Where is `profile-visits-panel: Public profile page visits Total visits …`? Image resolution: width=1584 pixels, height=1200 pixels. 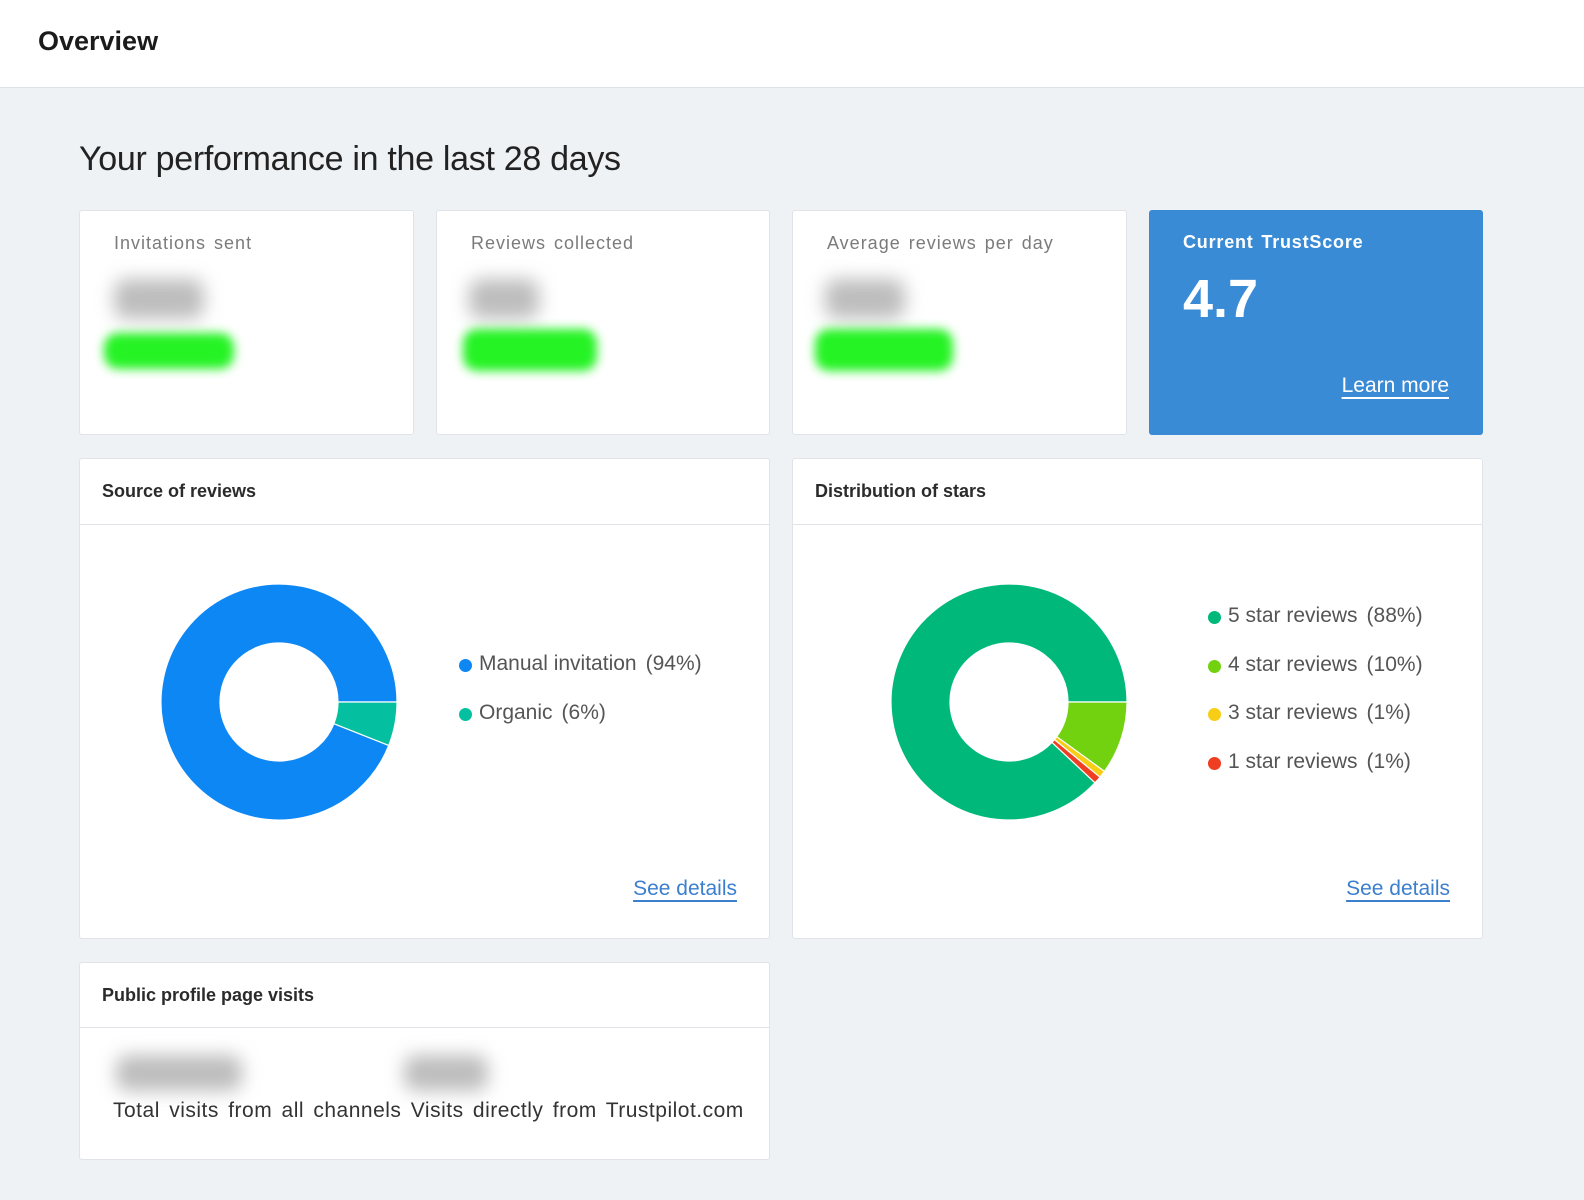 profile-visits-panel: Public profile page visits Total visits … is located at coordinates (424, 1061).